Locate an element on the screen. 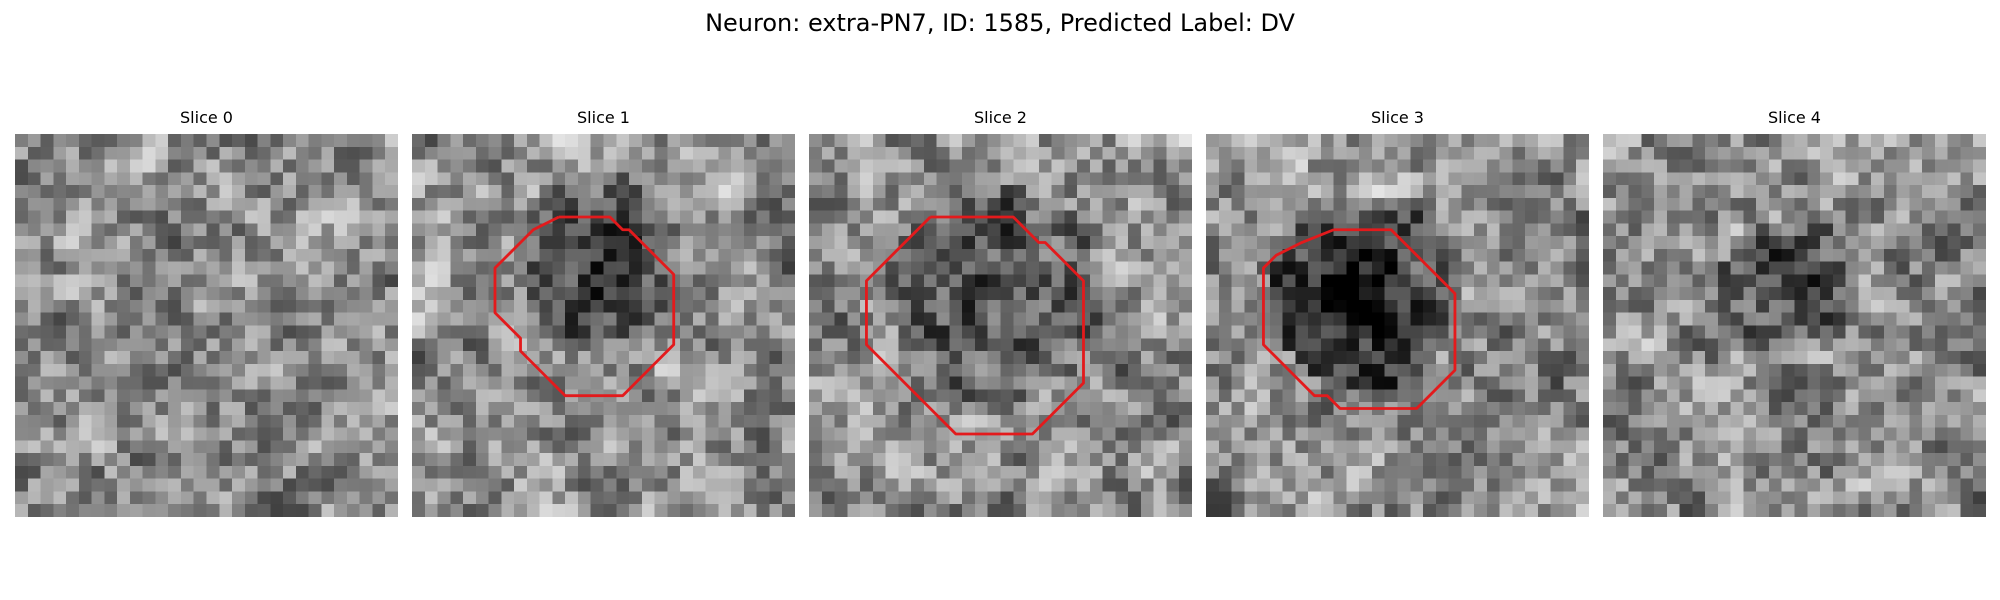  slice-panel-4: Slice 4 is located at coordinates (1794, 312).